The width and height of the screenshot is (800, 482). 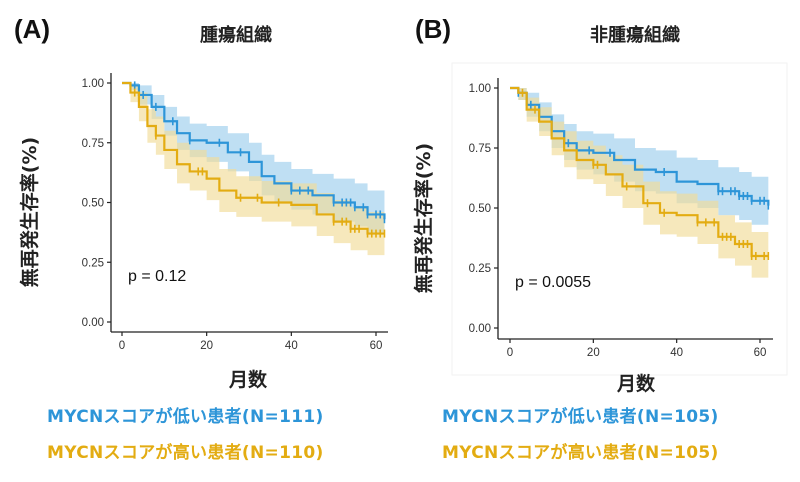 What do you see at coordinates (236, 35) in the screenshot?
I see `panel-a-title: 腫瘍組織` at bounding box center [236, 35].